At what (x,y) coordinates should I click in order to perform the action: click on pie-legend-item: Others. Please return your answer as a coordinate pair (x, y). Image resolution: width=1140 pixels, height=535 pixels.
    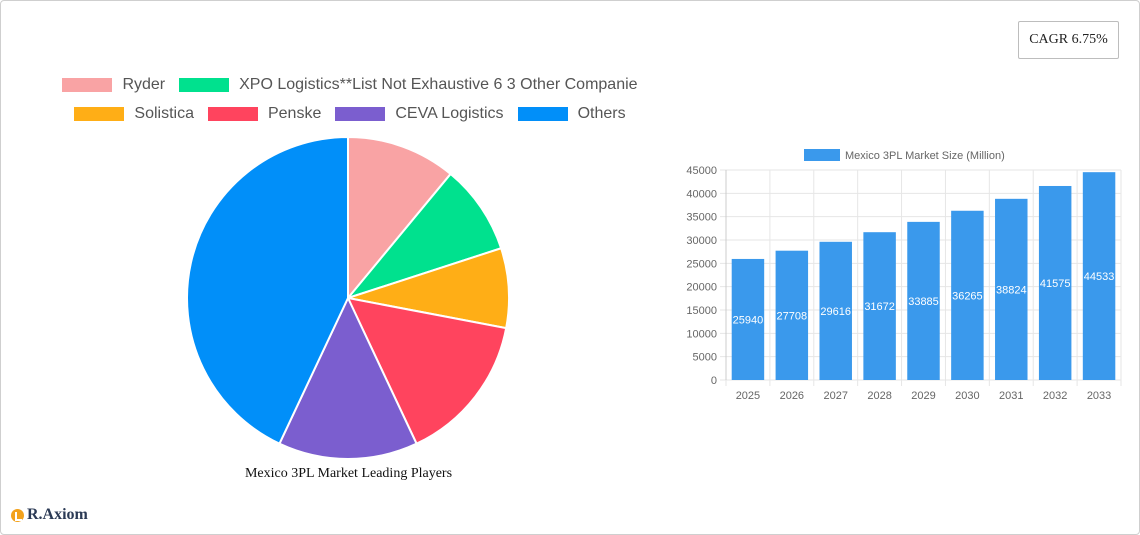
    Looking at the image, I should click on (571, 114).